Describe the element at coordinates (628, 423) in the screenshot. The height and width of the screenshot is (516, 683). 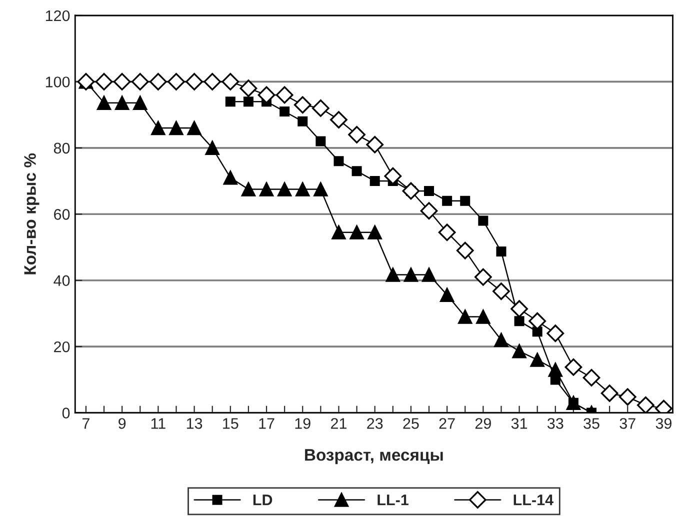
I see `x-tick-label: 37` at that location.